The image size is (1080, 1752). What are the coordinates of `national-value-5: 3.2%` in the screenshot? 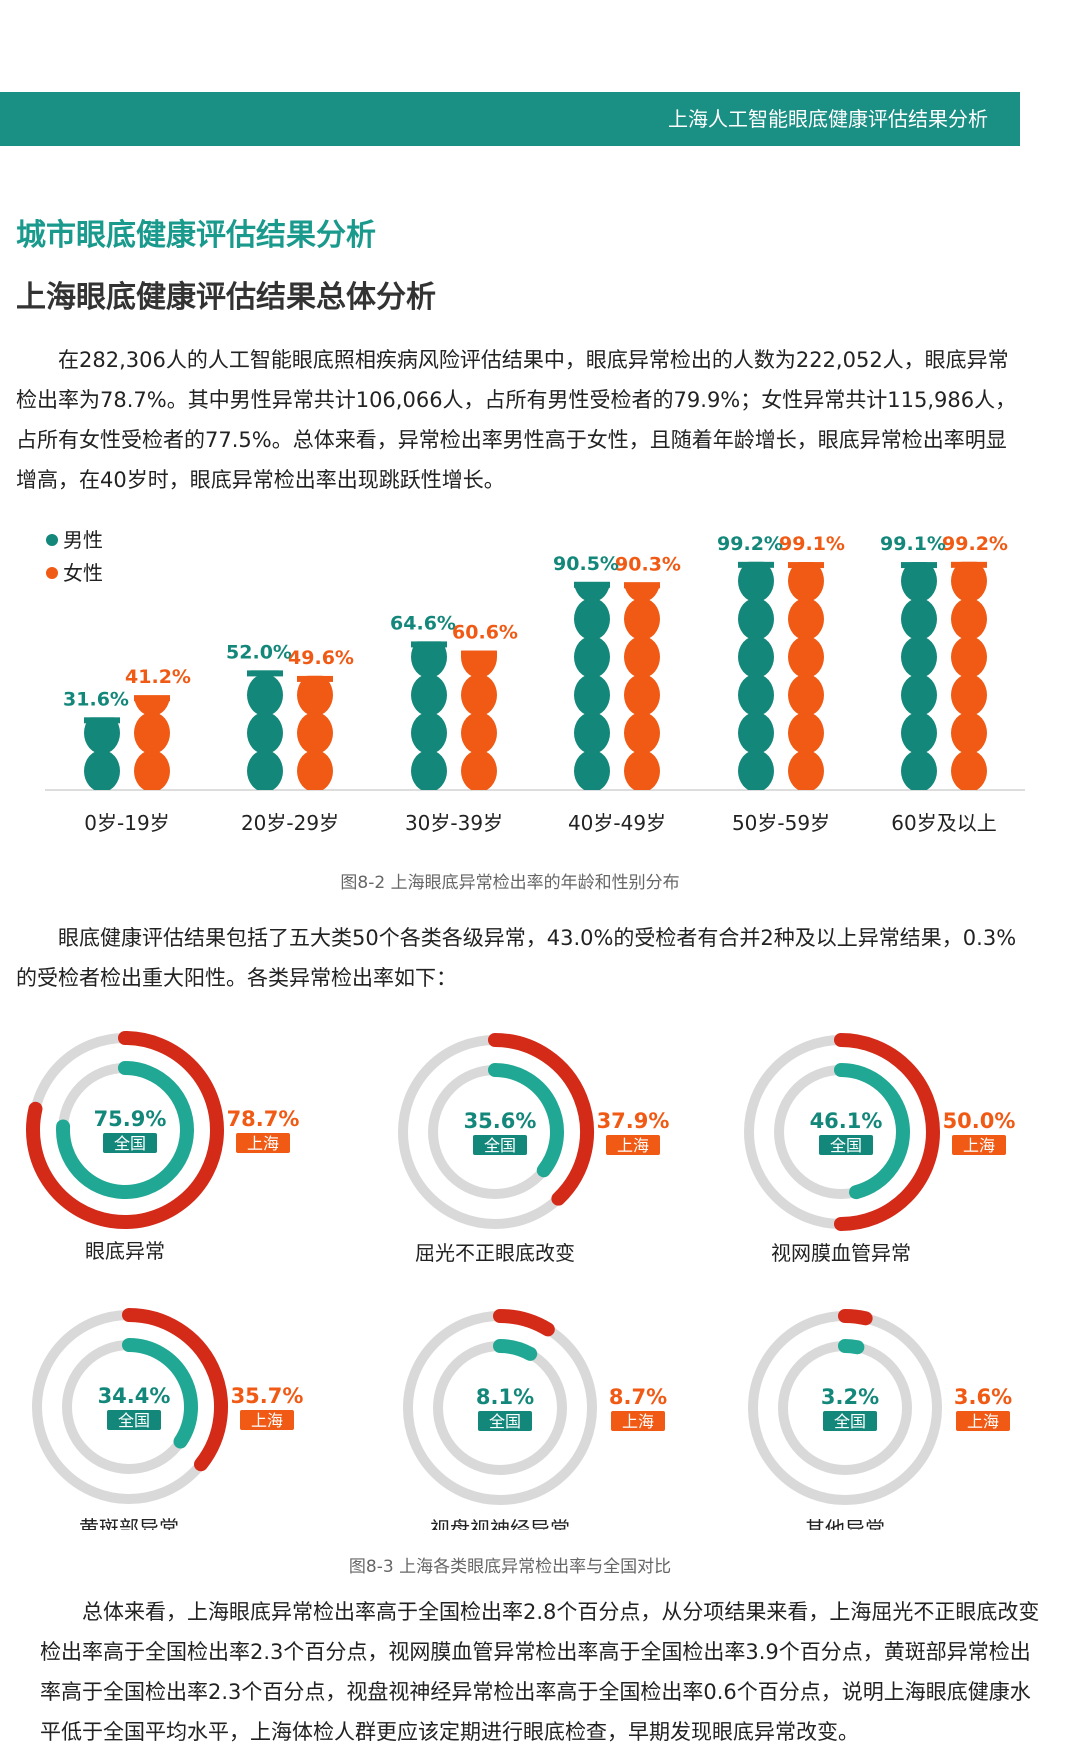 It's located at (850, 1397).